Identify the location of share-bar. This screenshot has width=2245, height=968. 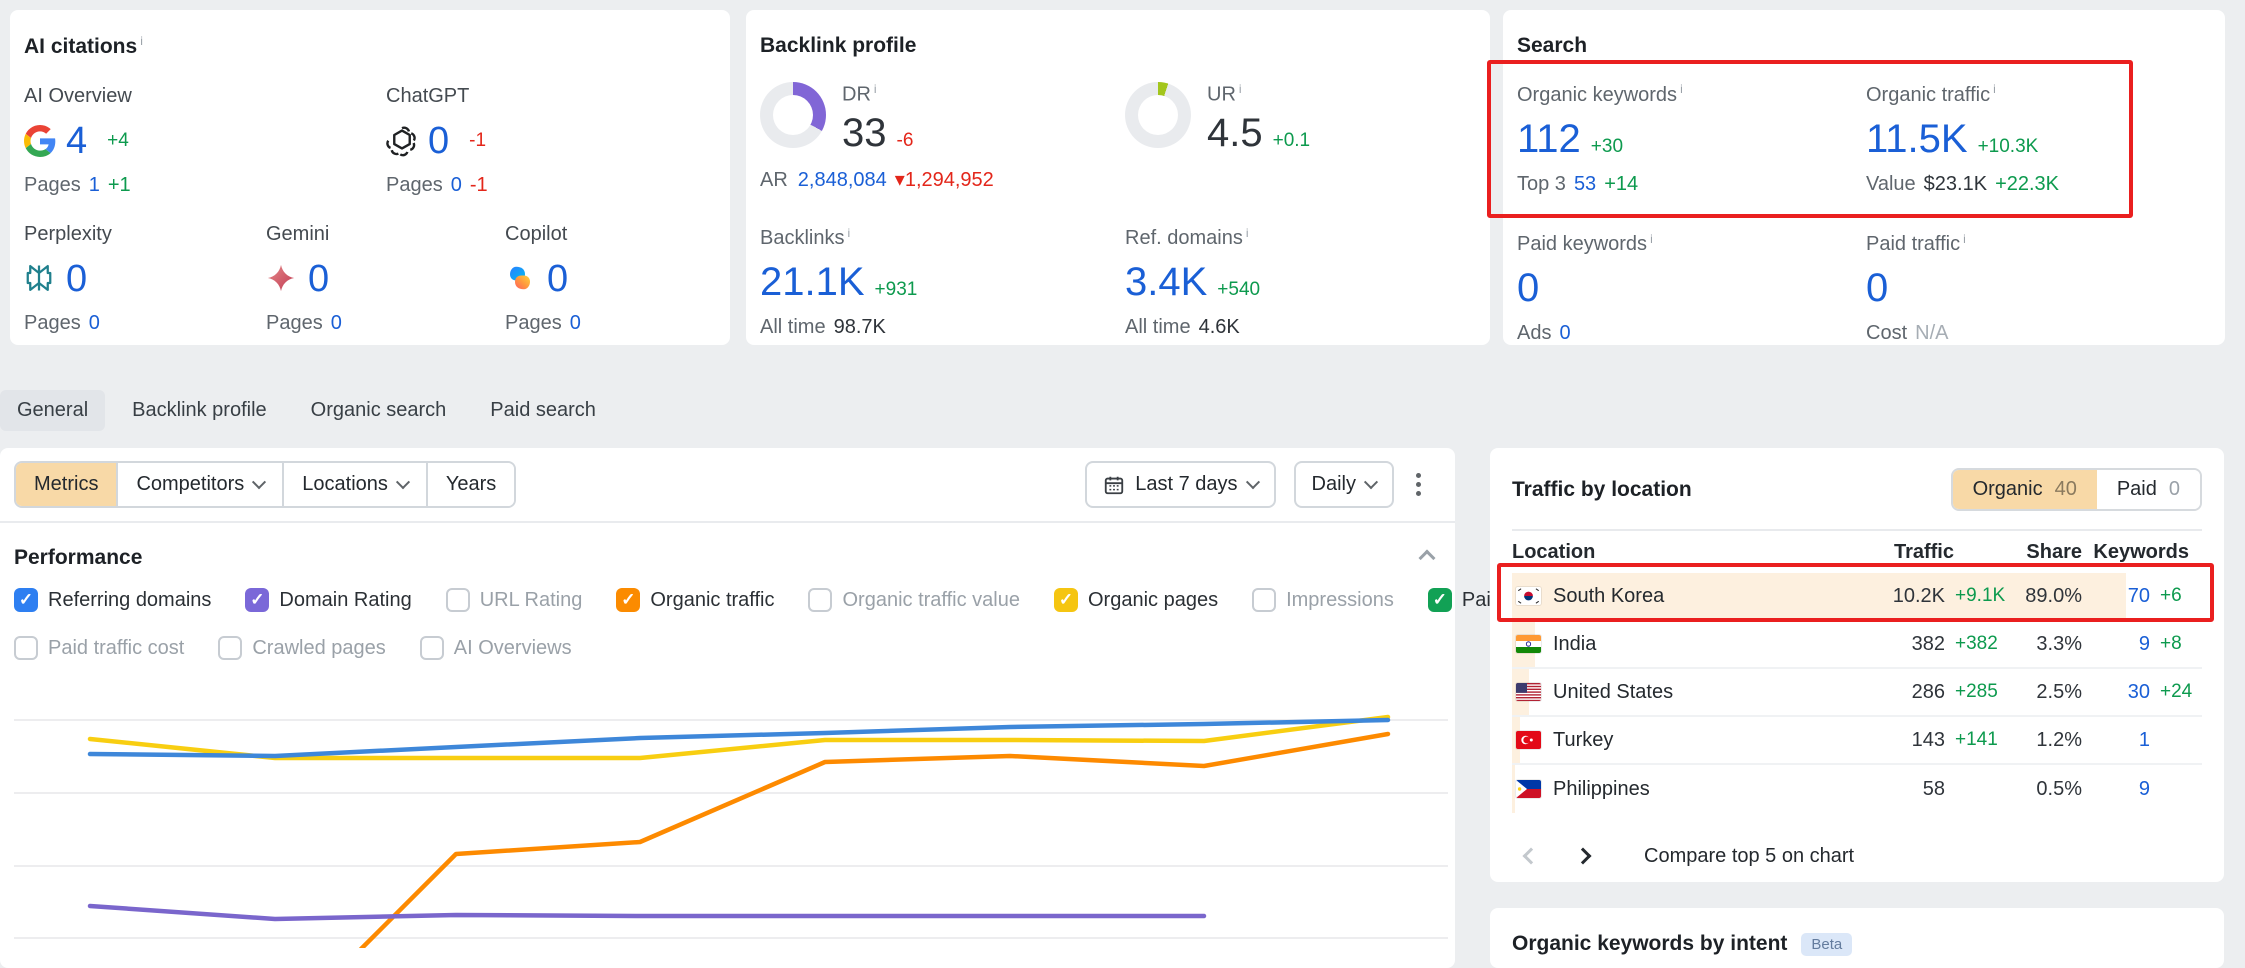
(1514, 789).